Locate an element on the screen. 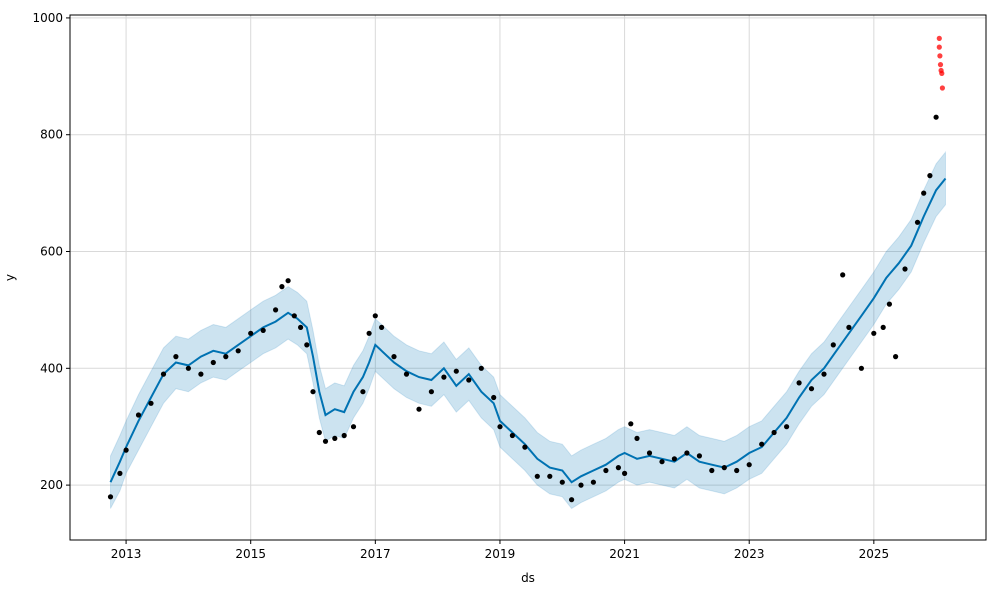  y-tick-label: 400 is located at coordinates (51, 368).